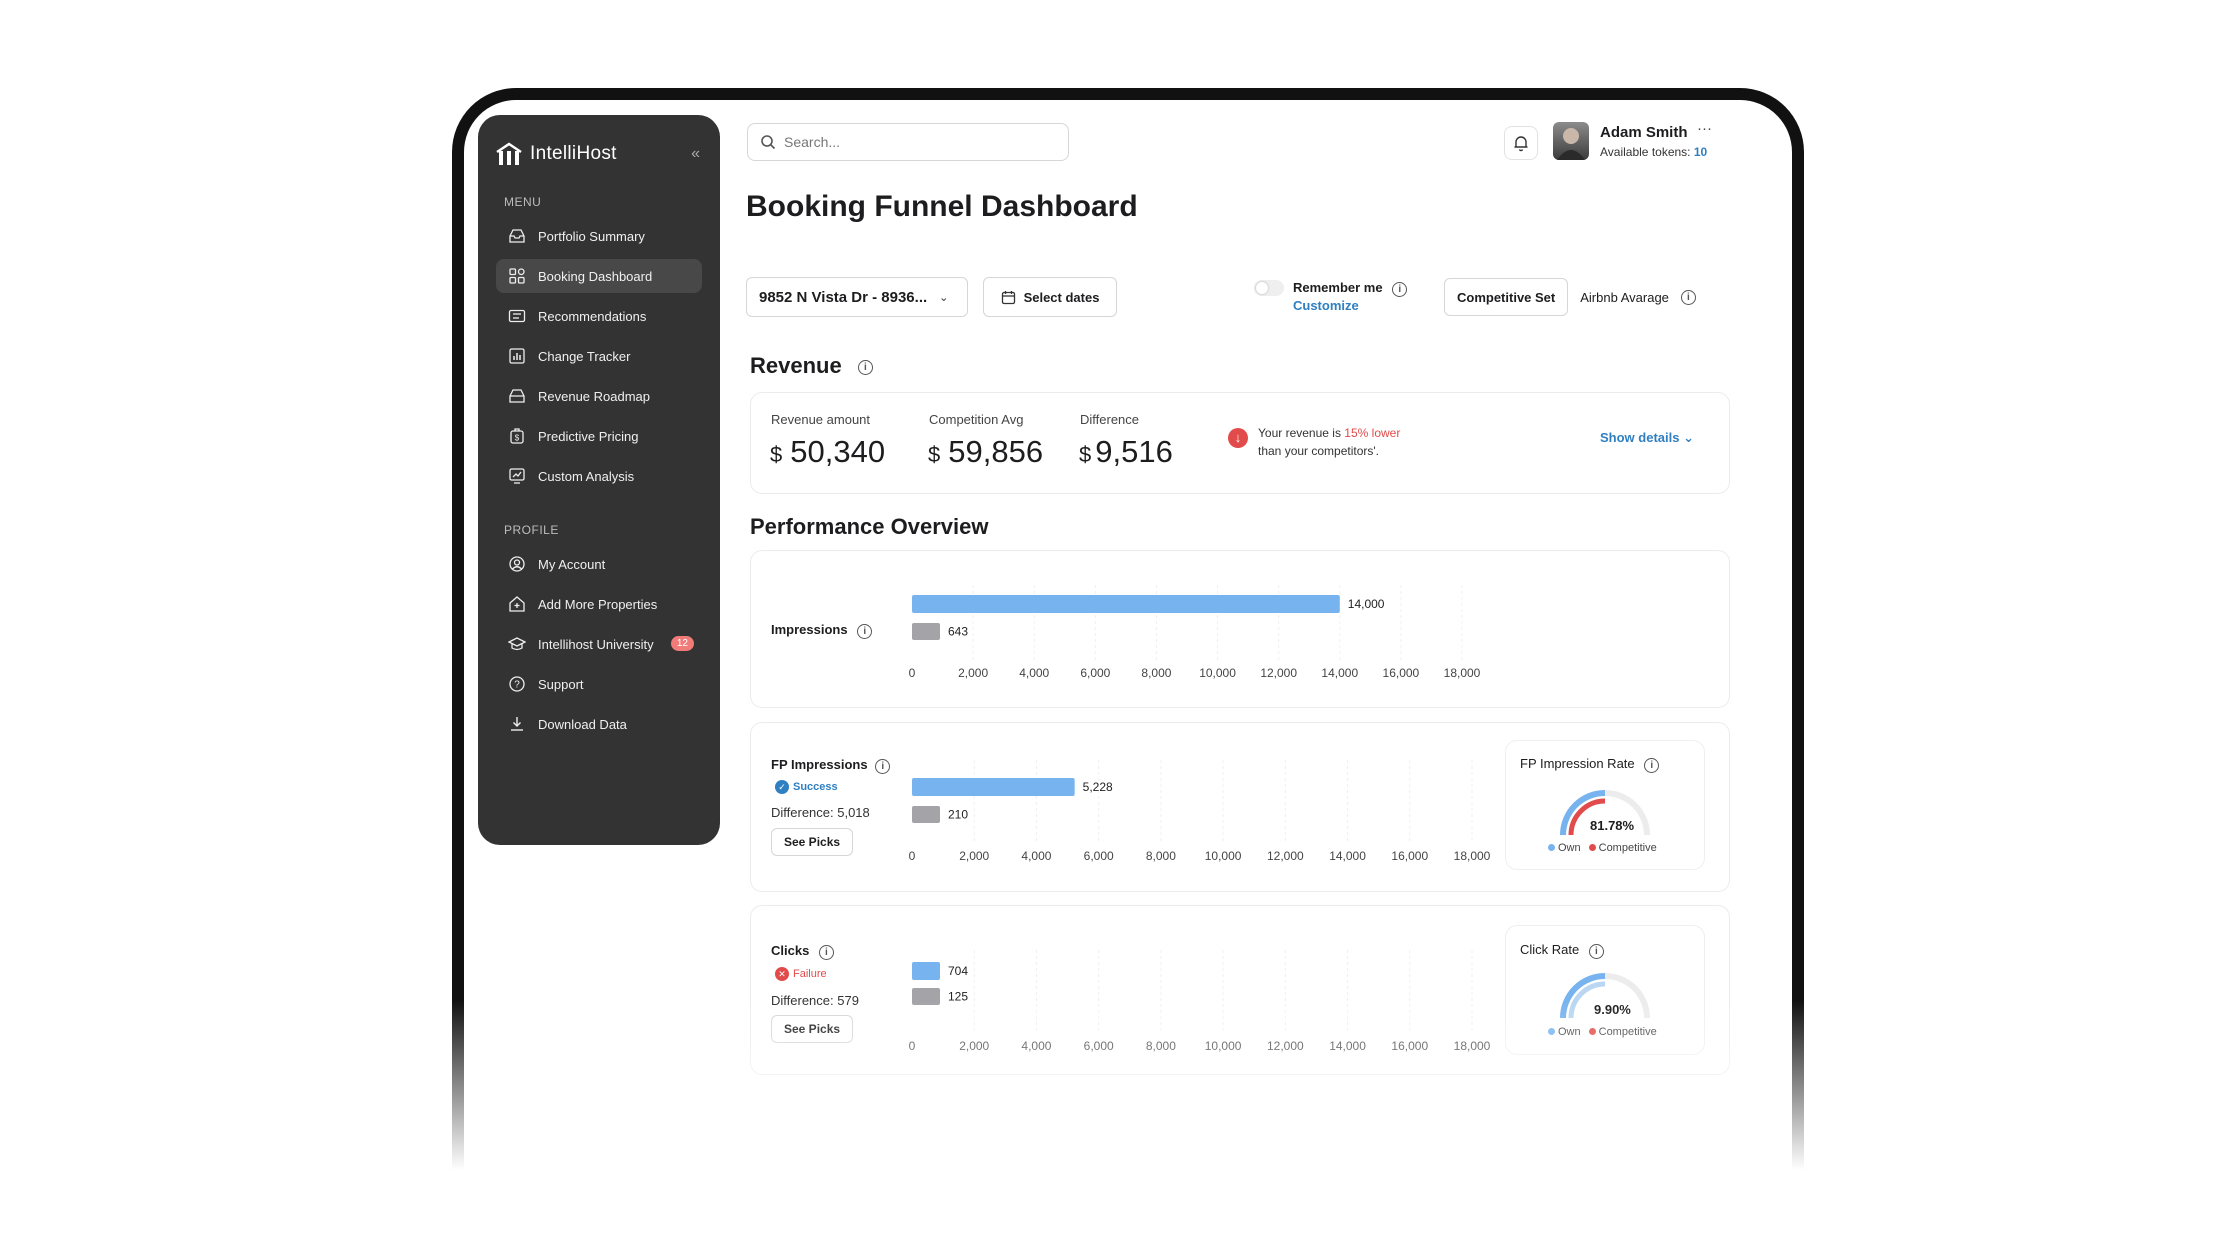 This screenshot has width=2240, height=1260. I want to click on notifications-button, so click(1521, 143).